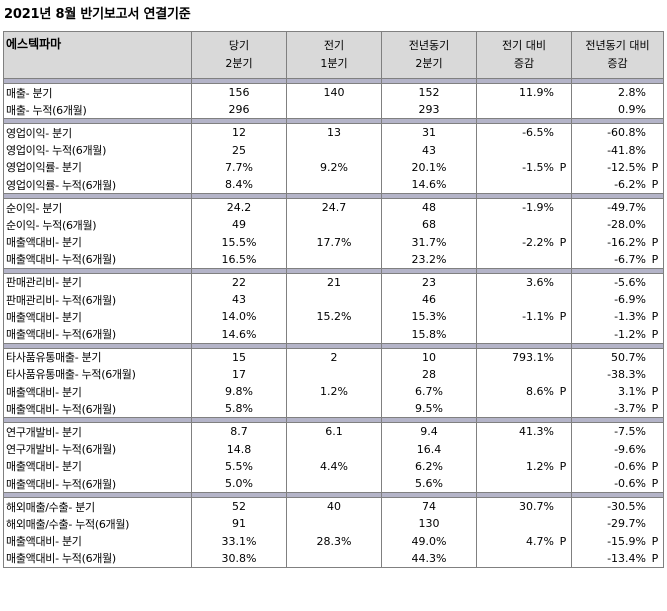 Image resolution: width=667 pixels, height=611 pixels. What do you see at coordinates (617, 167) in the screenshot?
I see `change-vs-prior-year: -12.5% P` at bounding box center [617, 167].